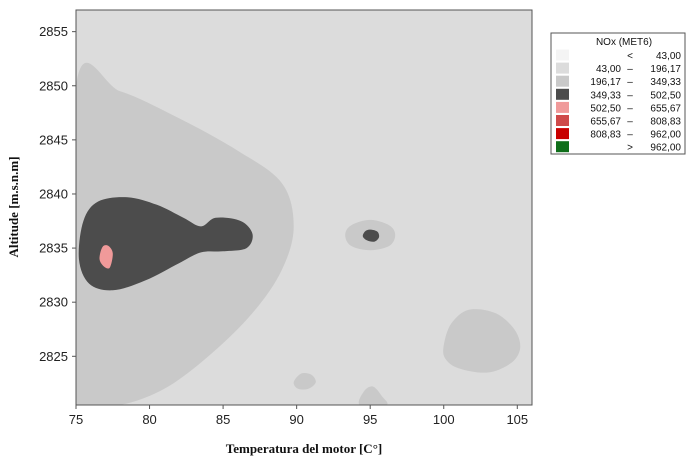  Describe the element at coordinates (630, 148) in the screenshot. I see `legend-operator: >` at that location.